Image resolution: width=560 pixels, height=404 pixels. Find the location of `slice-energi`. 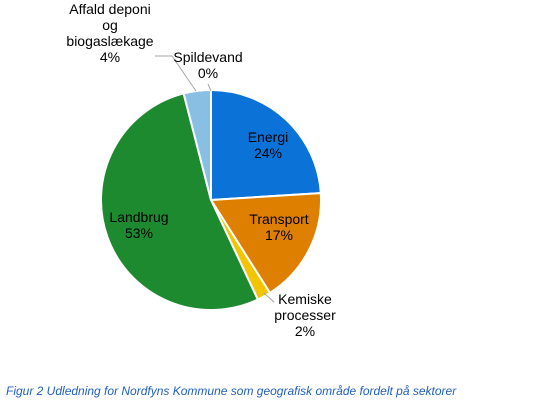

slice-energi is located at coordinates (266, 145).